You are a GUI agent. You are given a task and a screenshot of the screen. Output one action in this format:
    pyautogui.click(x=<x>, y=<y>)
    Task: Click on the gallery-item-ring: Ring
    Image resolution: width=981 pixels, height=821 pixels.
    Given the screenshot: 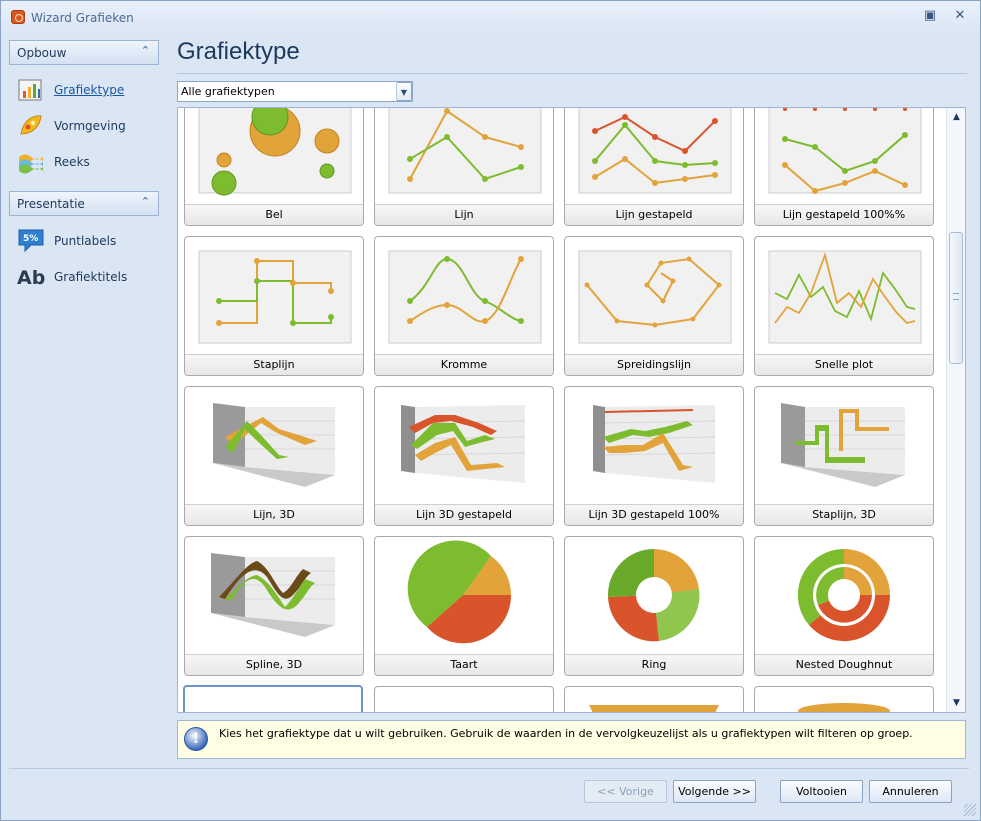 What is the action you would take?
    pyautogui.click(x=654, y=606)
    